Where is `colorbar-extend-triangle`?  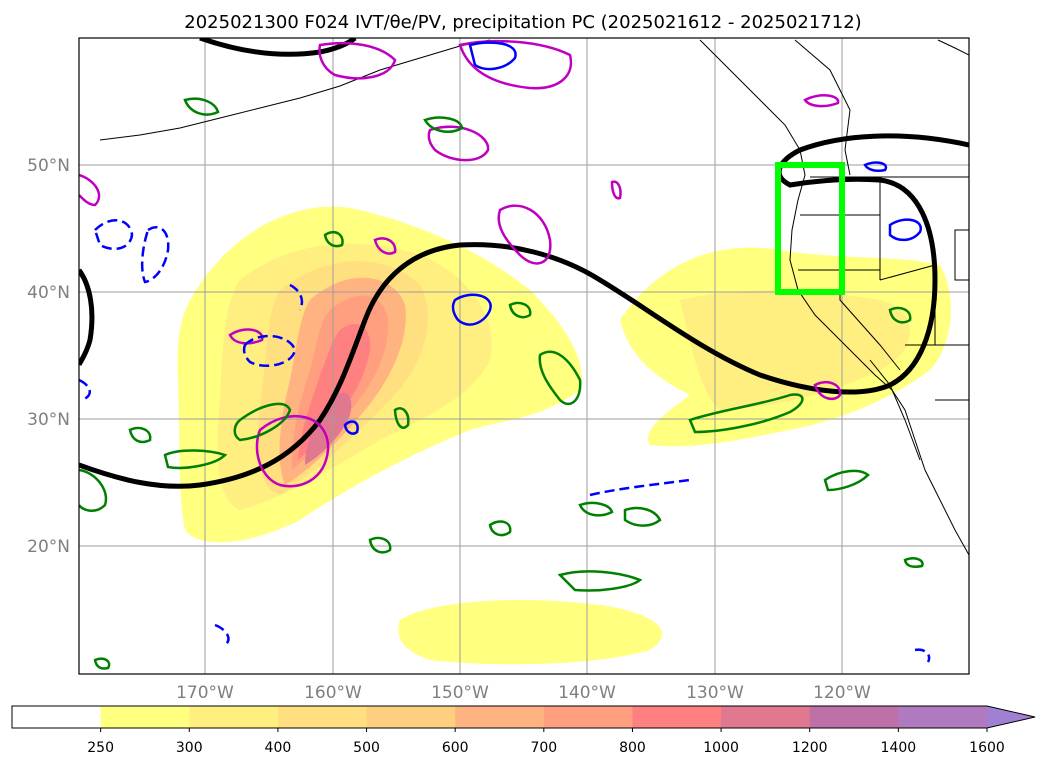
colorbar-extend-triangle is located at coordinates (1011, 717).